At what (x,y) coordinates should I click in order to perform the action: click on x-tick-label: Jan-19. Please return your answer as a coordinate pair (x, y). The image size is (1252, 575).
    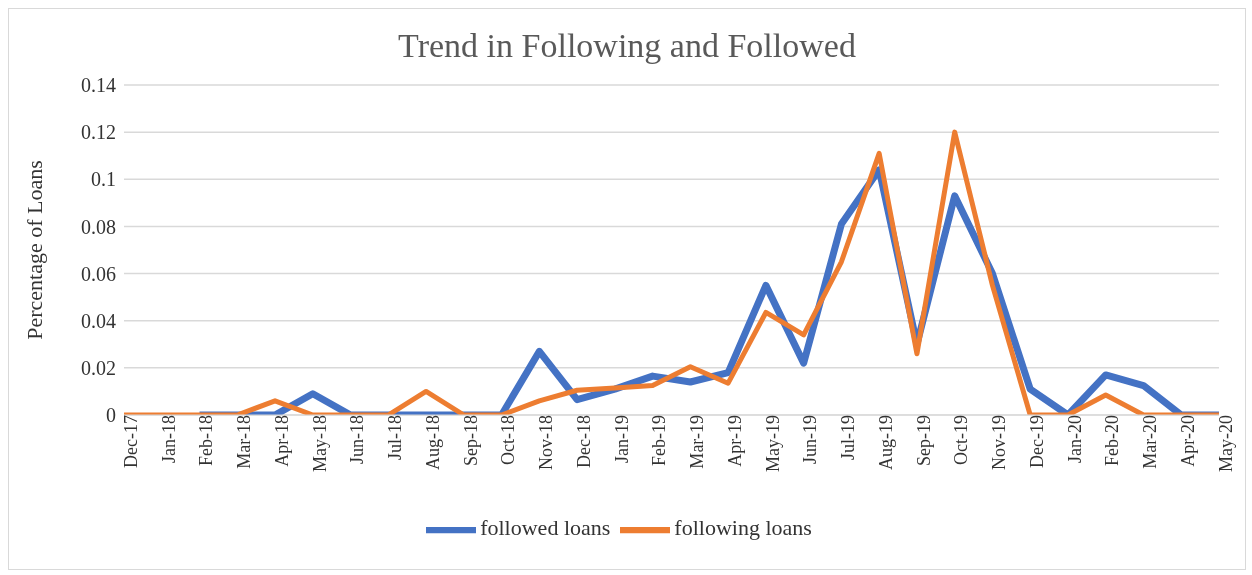
    Looking at the image, I should click on (621, 439).